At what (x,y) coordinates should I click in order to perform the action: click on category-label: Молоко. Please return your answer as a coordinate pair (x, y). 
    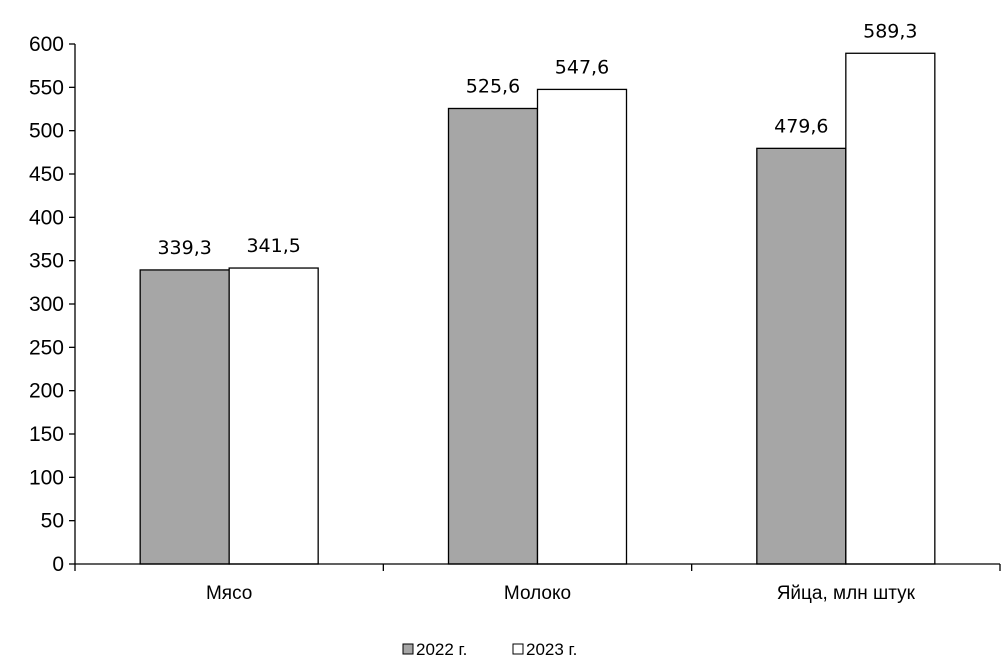
    Looking at the image, I should click on (537, 593).